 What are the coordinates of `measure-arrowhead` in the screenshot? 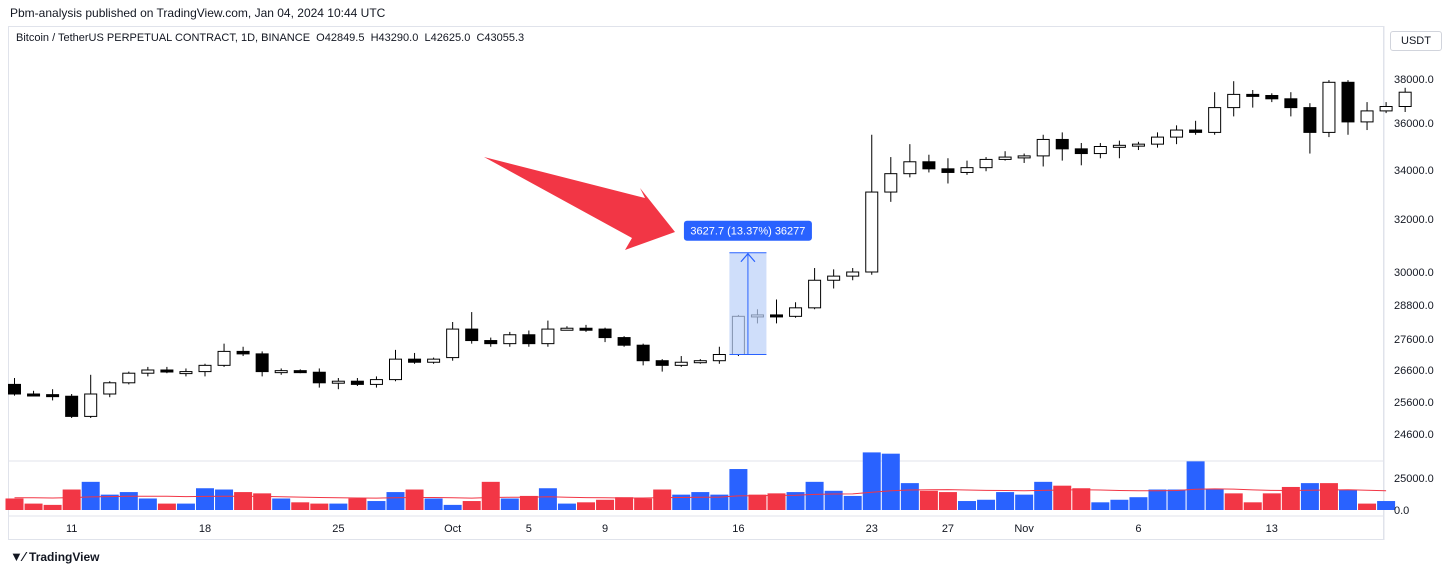 It's located at (748, 257).